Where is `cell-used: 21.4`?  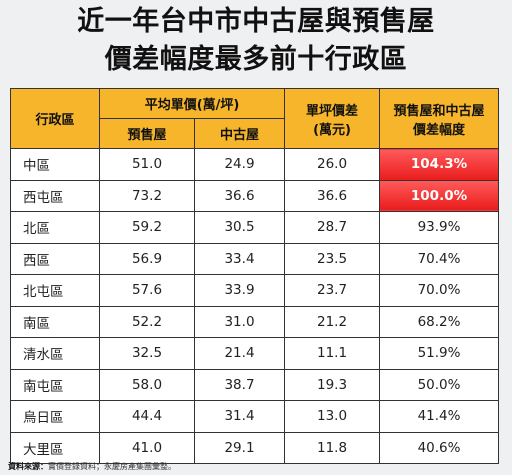 cell-used: 21.4 is located at coordinates (239, 353).